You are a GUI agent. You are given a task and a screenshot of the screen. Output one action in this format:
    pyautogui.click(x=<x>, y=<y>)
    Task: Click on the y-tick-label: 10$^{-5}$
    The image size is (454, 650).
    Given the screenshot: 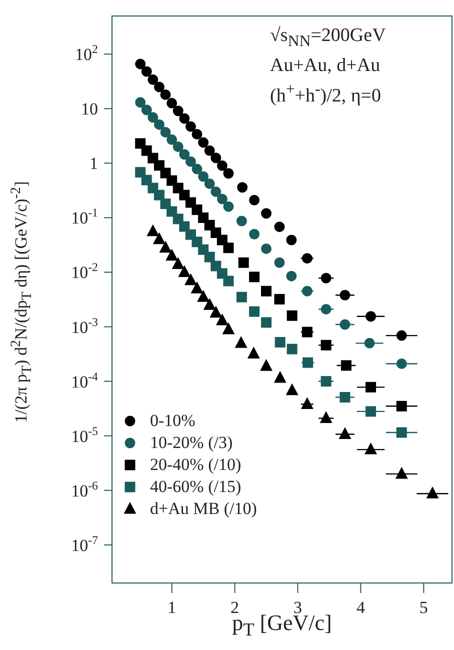 What is the action you would take?
    pyautogui.click(x=84, y=435)
    